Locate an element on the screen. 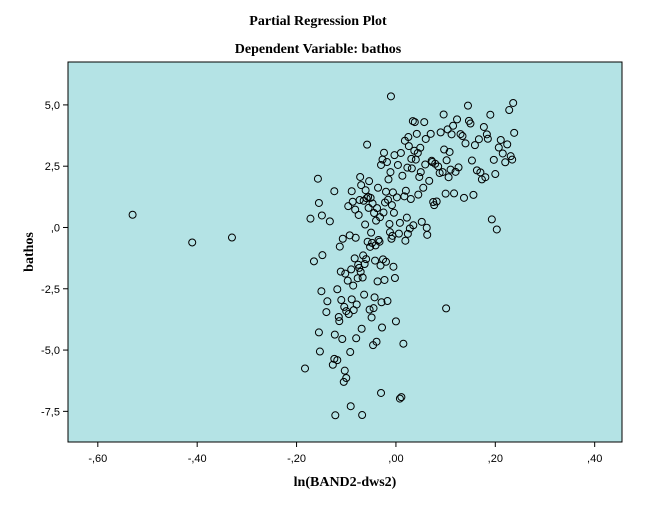 The width and height of the screenshot is (664, 514). x-tick-label: -,60 is located at coordinates (97, 459).